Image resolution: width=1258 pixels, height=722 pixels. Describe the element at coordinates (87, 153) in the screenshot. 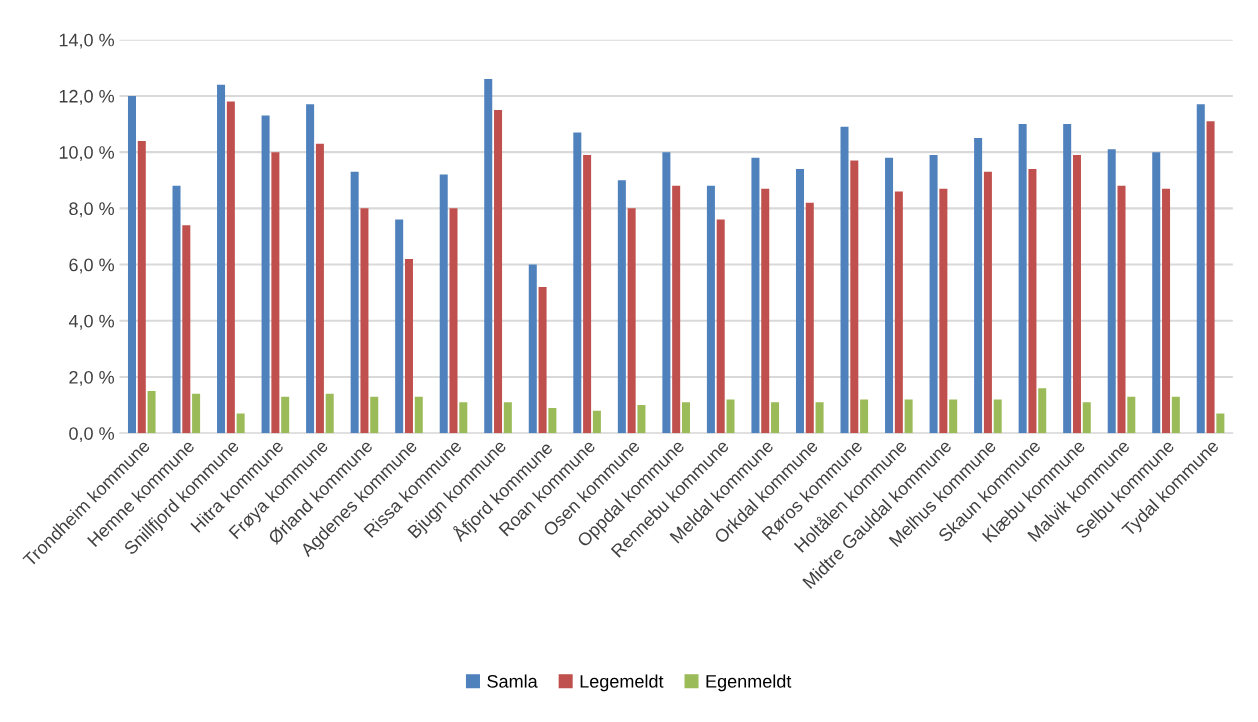

I see `y-tick-label: 10,0 %` at that location.